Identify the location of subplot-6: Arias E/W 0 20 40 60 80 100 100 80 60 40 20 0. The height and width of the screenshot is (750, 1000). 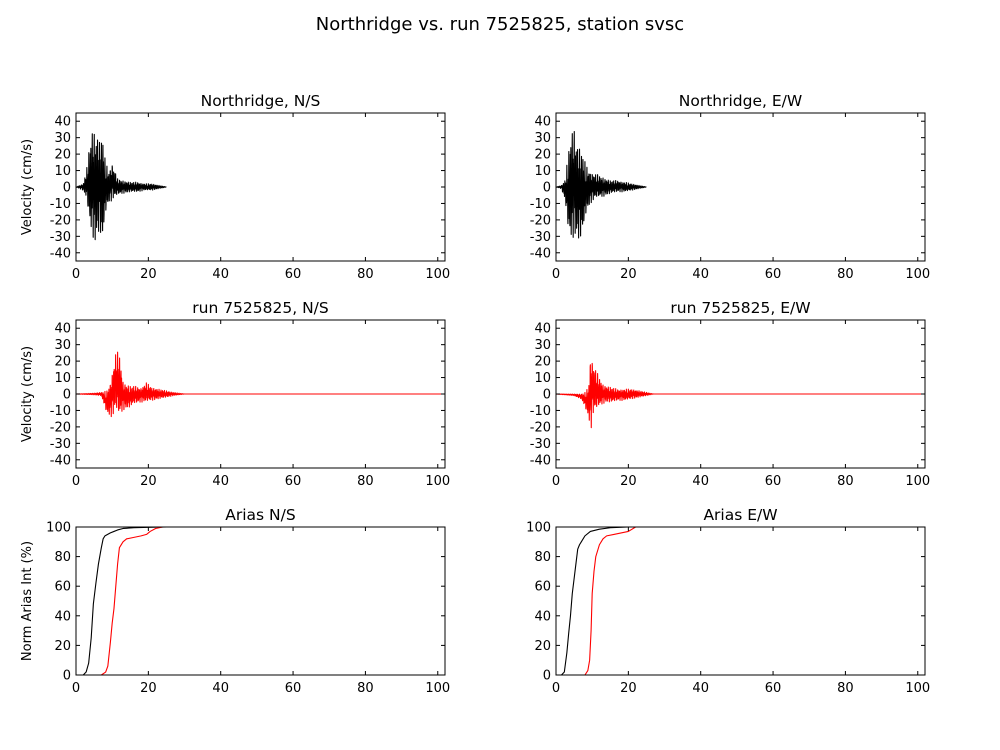
(728, 601).